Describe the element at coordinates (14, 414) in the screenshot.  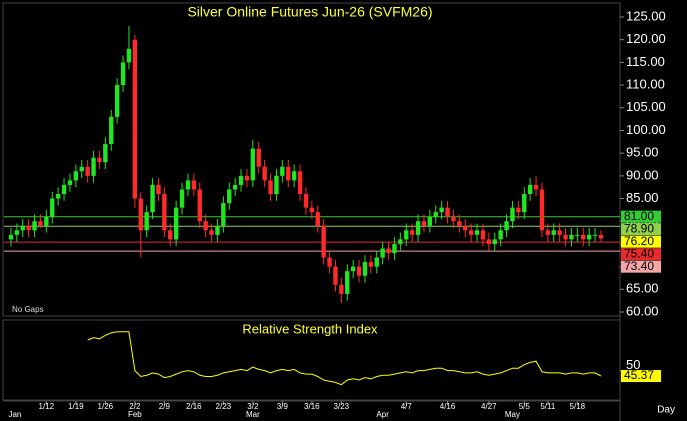
I see `month-label: Jan` at that location.